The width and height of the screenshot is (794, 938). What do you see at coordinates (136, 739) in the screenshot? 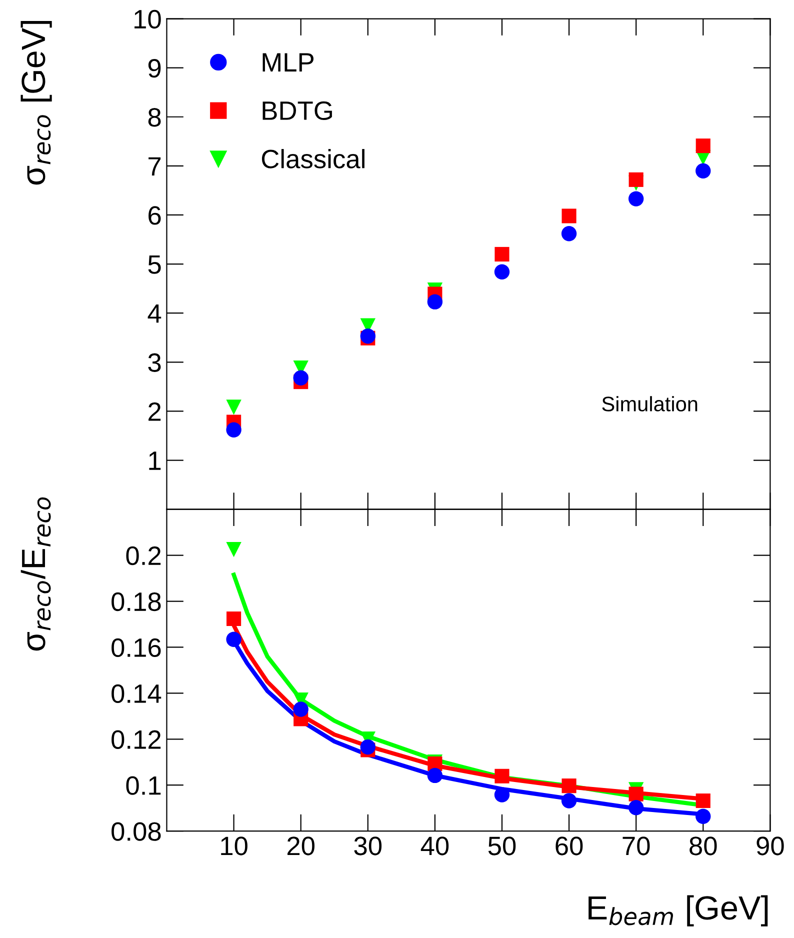
I see `y-tick-label: 0.12` at bounding box center [136, 739].